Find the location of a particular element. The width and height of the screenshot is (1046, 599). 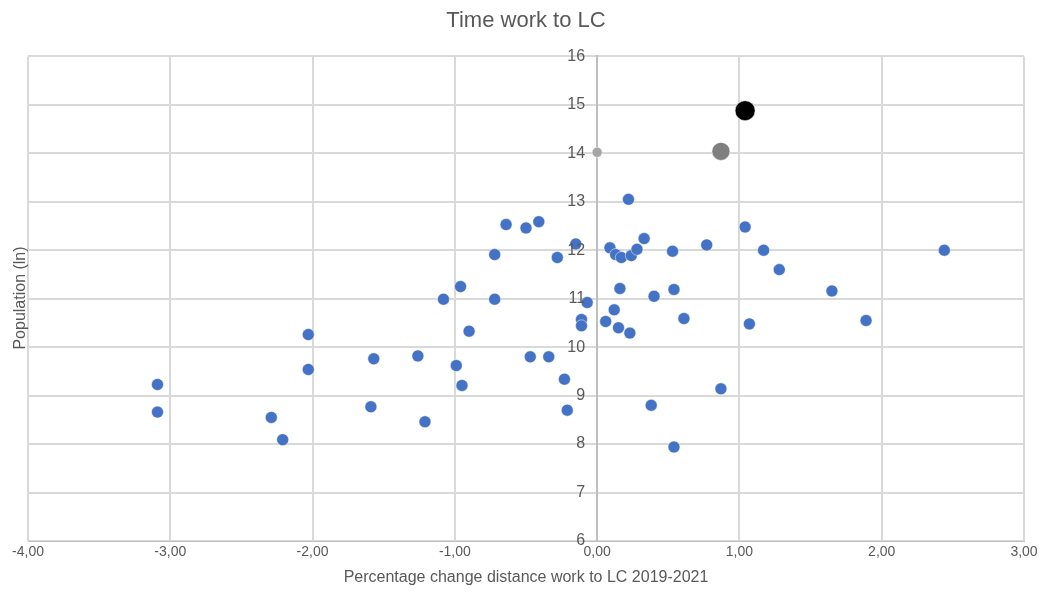

y-tick-label: 10 is located at coordinates (576, 346).